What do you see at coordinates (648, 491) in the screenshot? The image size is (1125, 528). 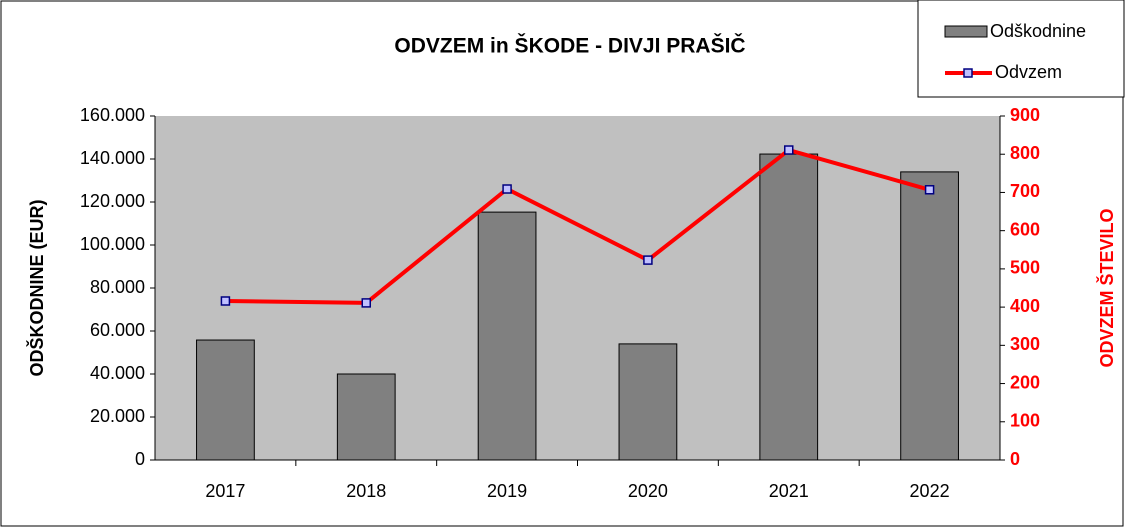 I see `x-tick-label: 2020` at bounding box center [648, 491].